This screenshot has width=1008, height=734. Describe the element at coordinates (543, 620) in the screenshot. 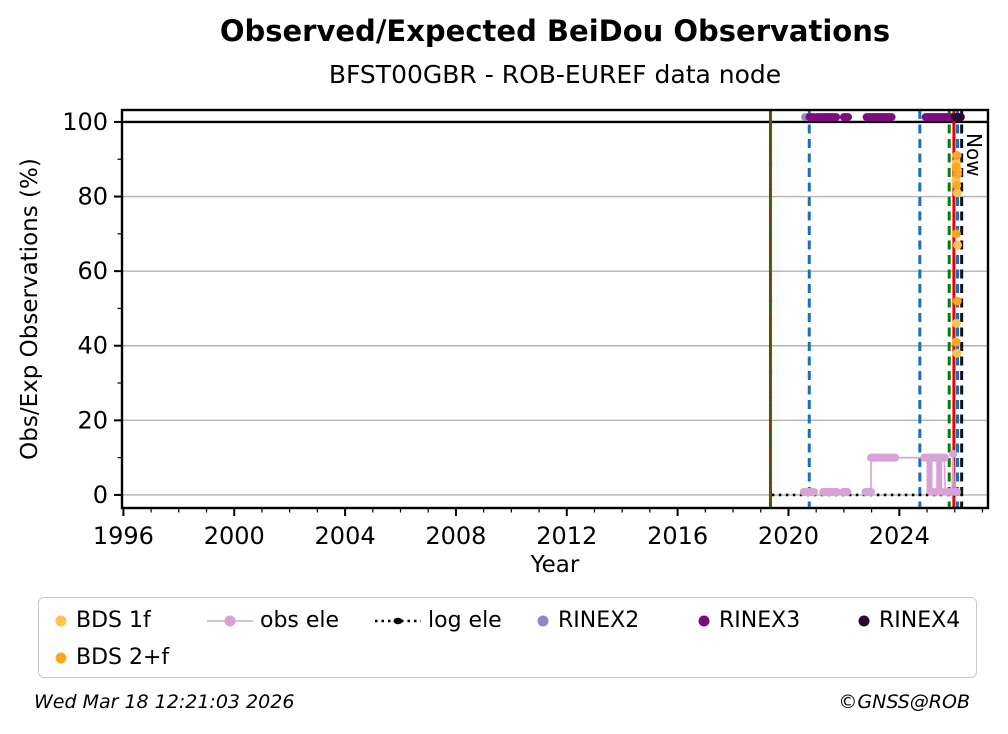

I see `rinex2-marker-icon` at that location.